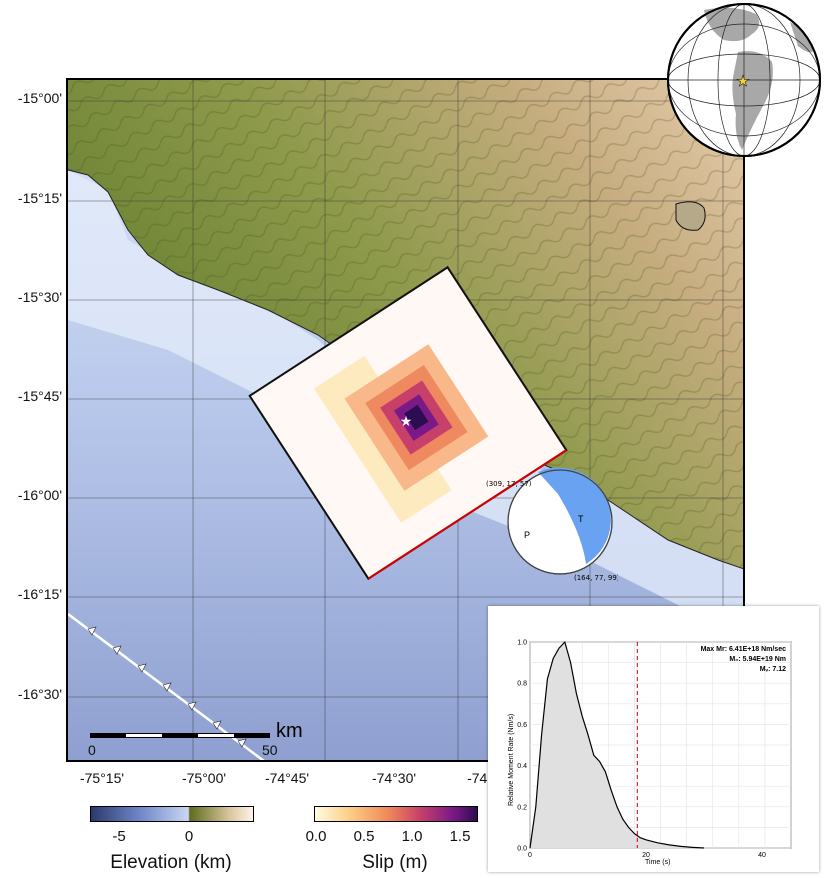  I want to click on lon-label: -74°30', so click(394, 778).